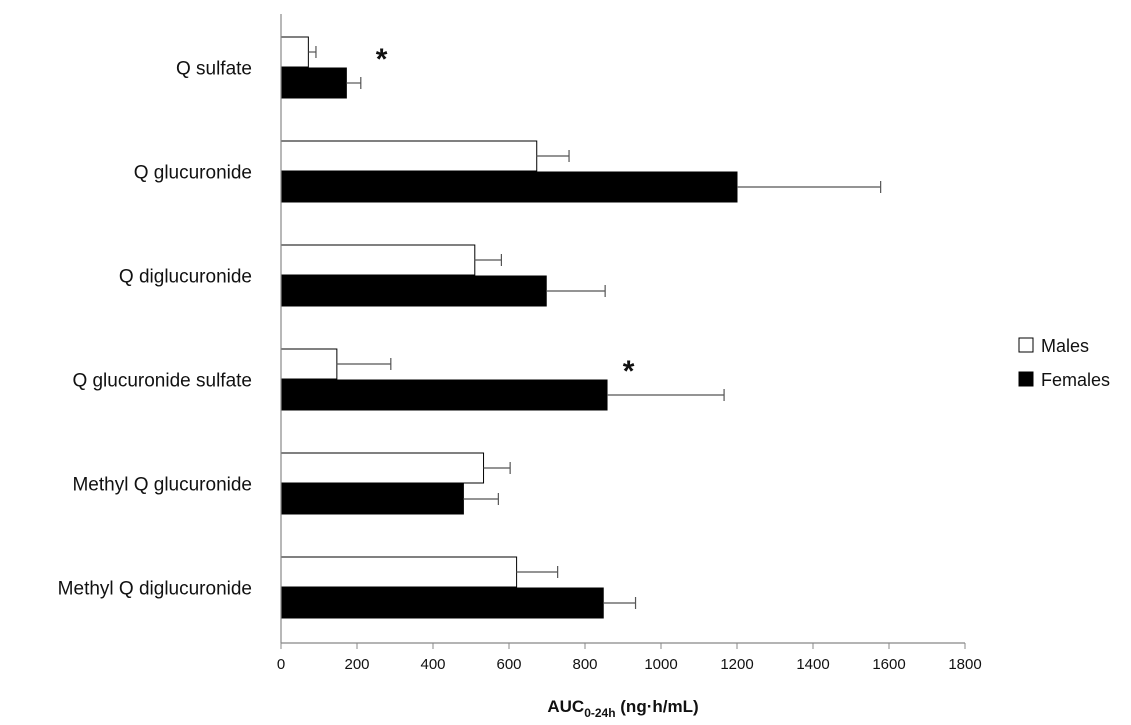 The image size is (1131, 725). What do you see at coordinates (1065, 346) in the screenshot?
I see `legend-label-males: Males` at bounding box center [1065, 346].